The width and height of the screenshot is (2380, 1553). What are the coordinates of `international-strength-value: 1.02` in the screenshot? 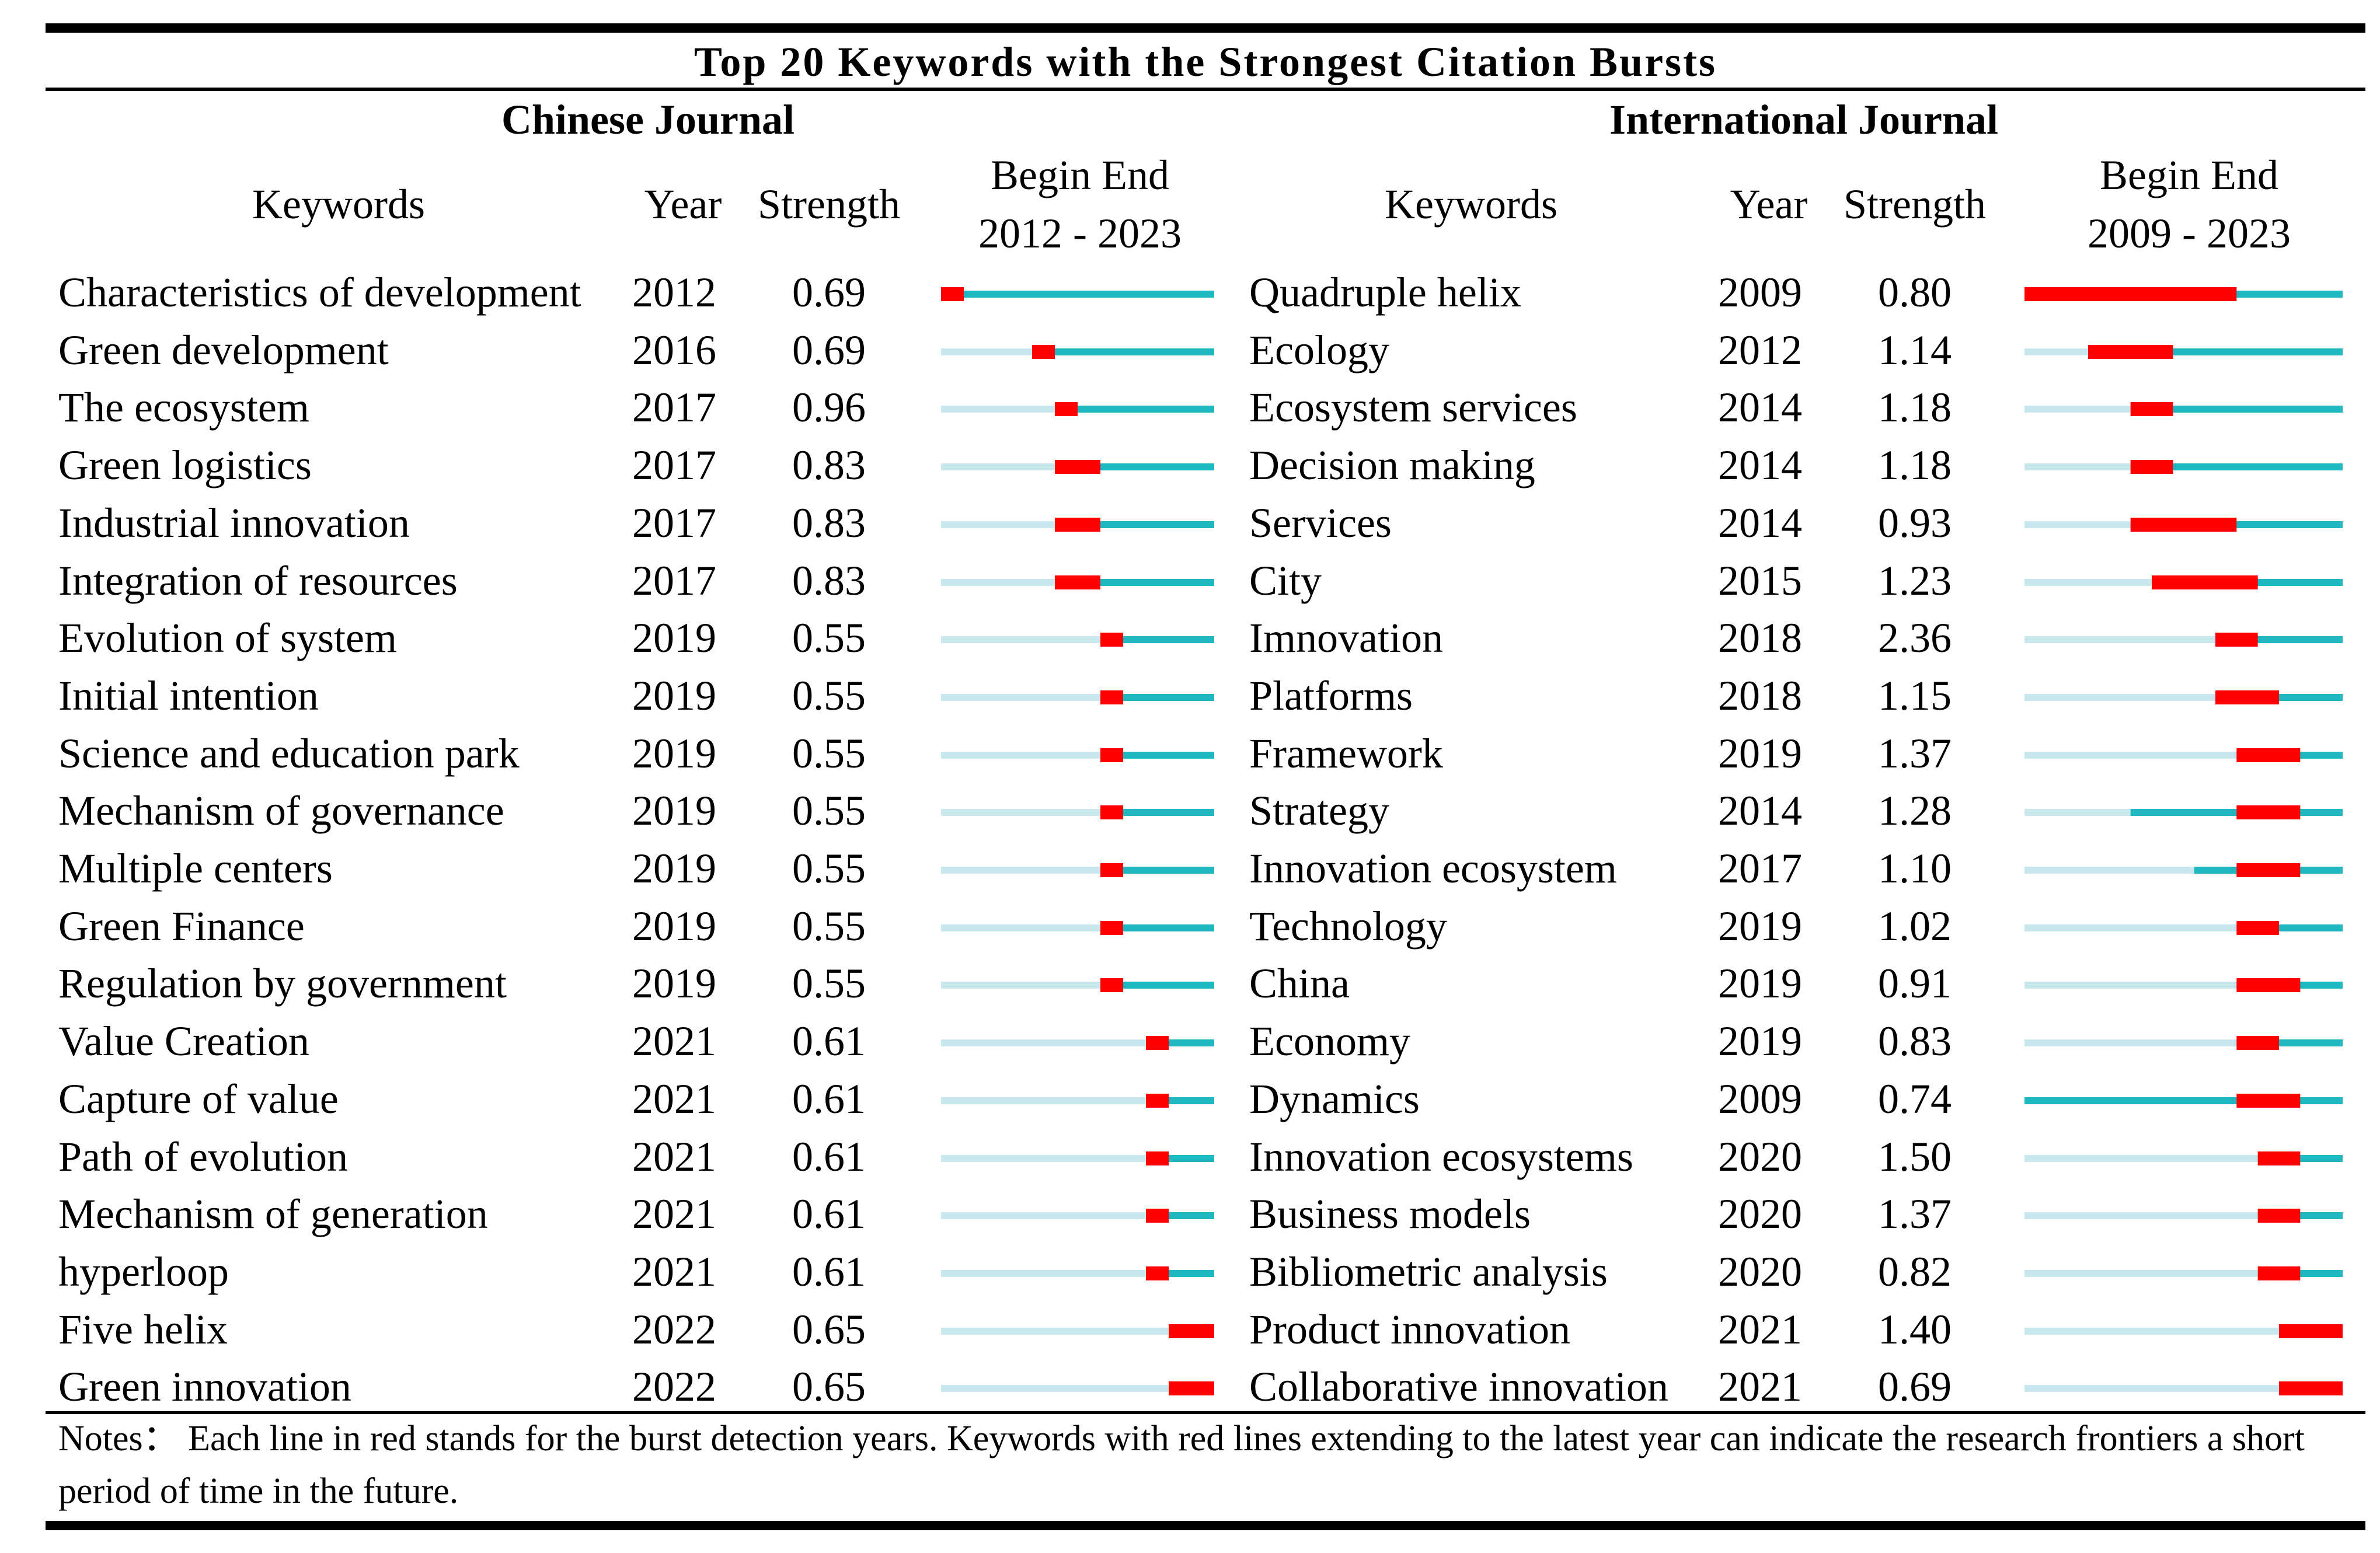 It's located at (1915, 926).